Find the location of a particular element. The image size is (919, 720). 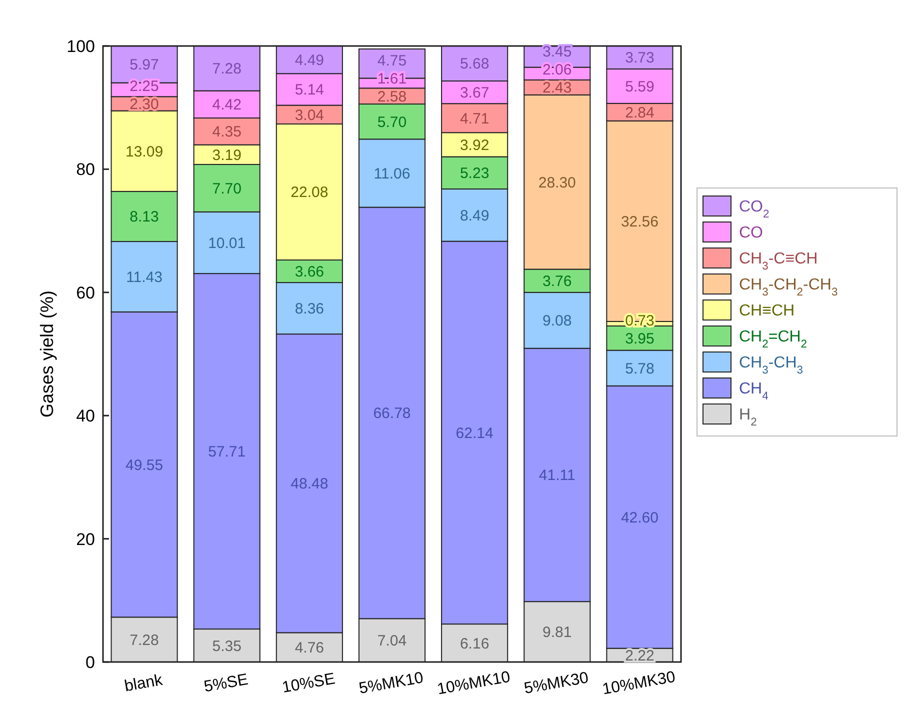

data-label: 3.19 is located at coordinates (227, 155).